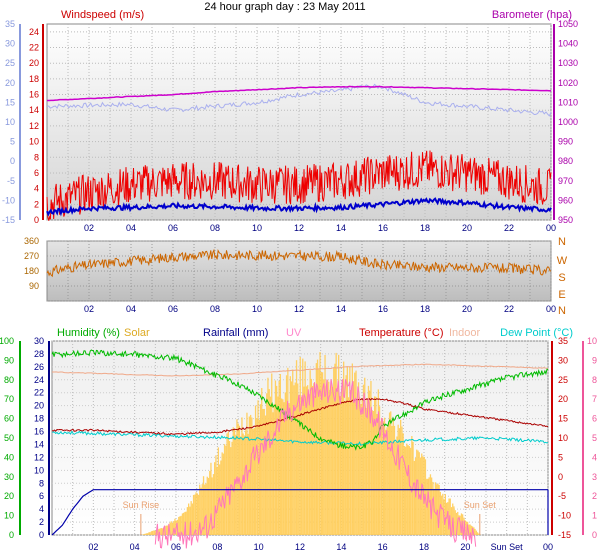  I want to click on x-tick-label: 20, so click(467, 309).